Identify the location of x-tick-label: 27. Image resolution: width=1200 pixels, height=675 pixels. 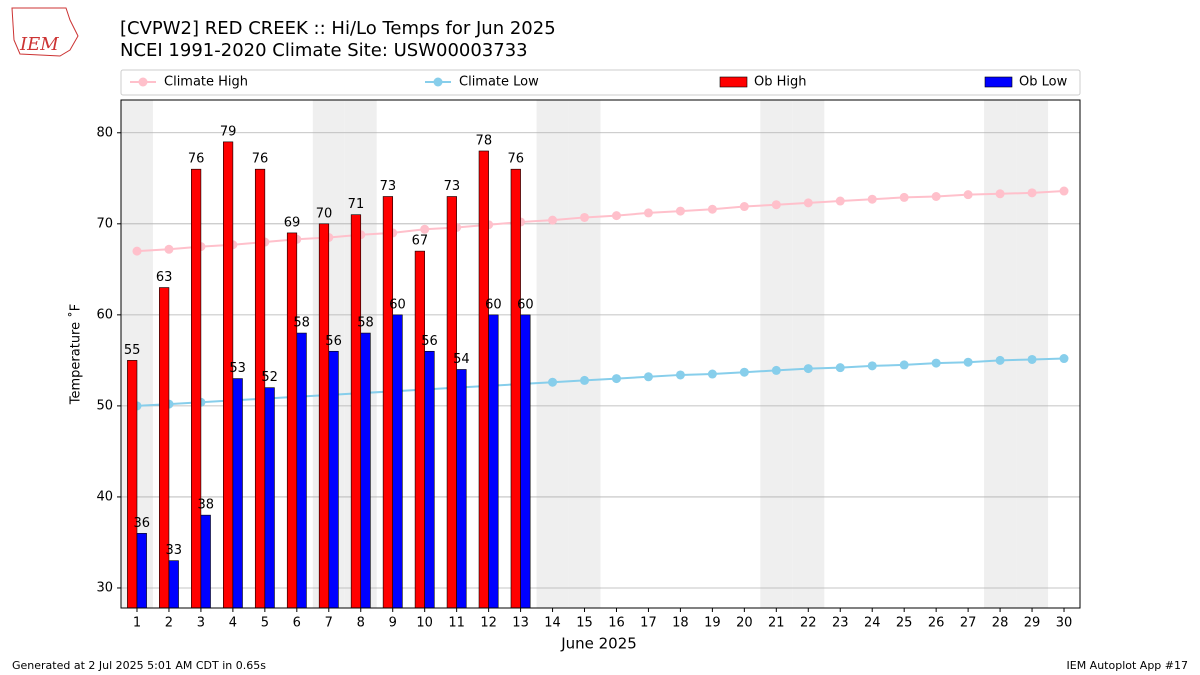
(968, 623).